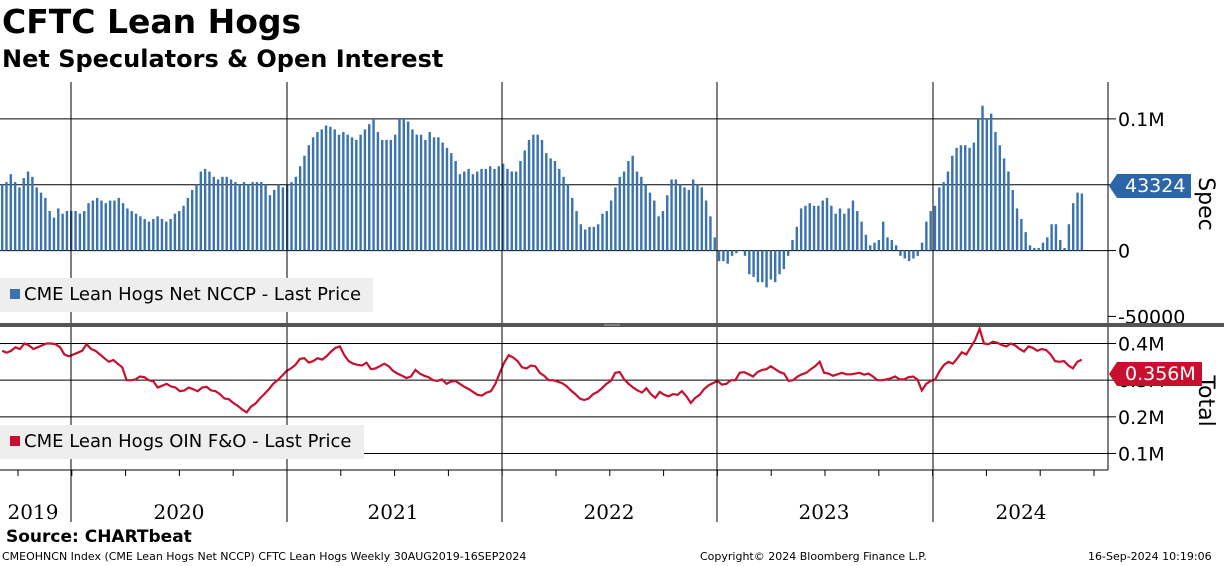 This screenshot has height=566, width=1224. I want to click on x-tick-labels: 2019 2020 2021 2022 2023 2024, so click(551, 497).